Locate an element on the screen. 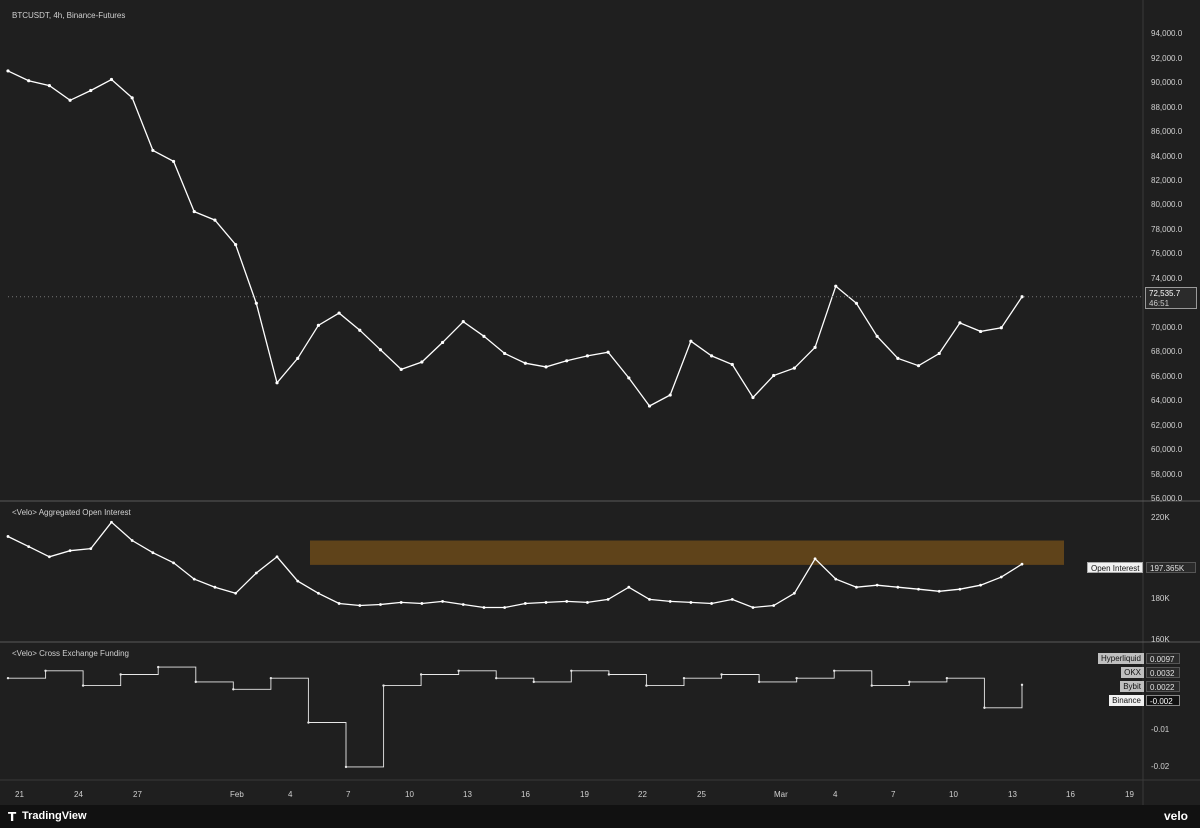 The image size is (1200, 828). price-tick-label: 68,000.0 is located at coordinates (1167, 352).